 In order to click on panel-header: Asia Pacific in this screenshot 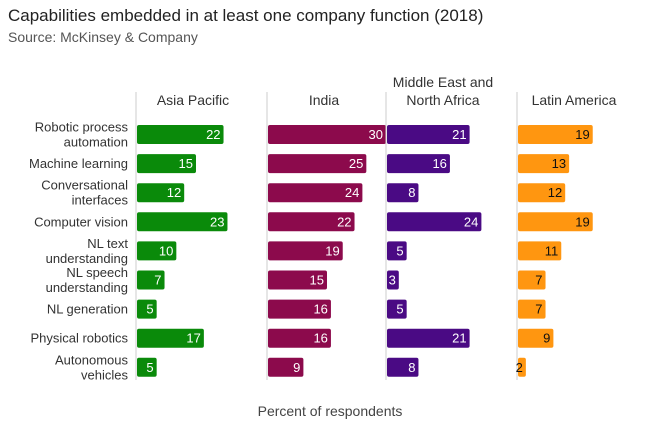, I will do `click(193, 100)`.